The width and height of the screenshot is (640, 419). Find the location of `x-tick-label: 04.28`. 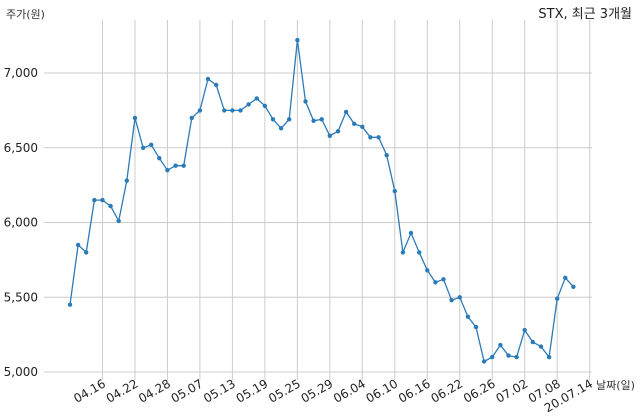

x-tick-label: 04.28 is located at coordinates (154, 390).